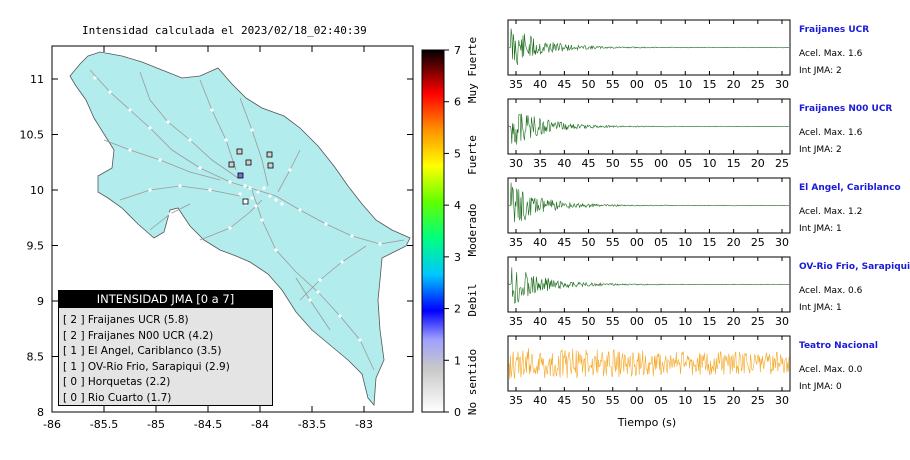  Describe the element at coordinates (472, 230) in the screenshot. I see `colorbar-category-label: Moderado` at that location.